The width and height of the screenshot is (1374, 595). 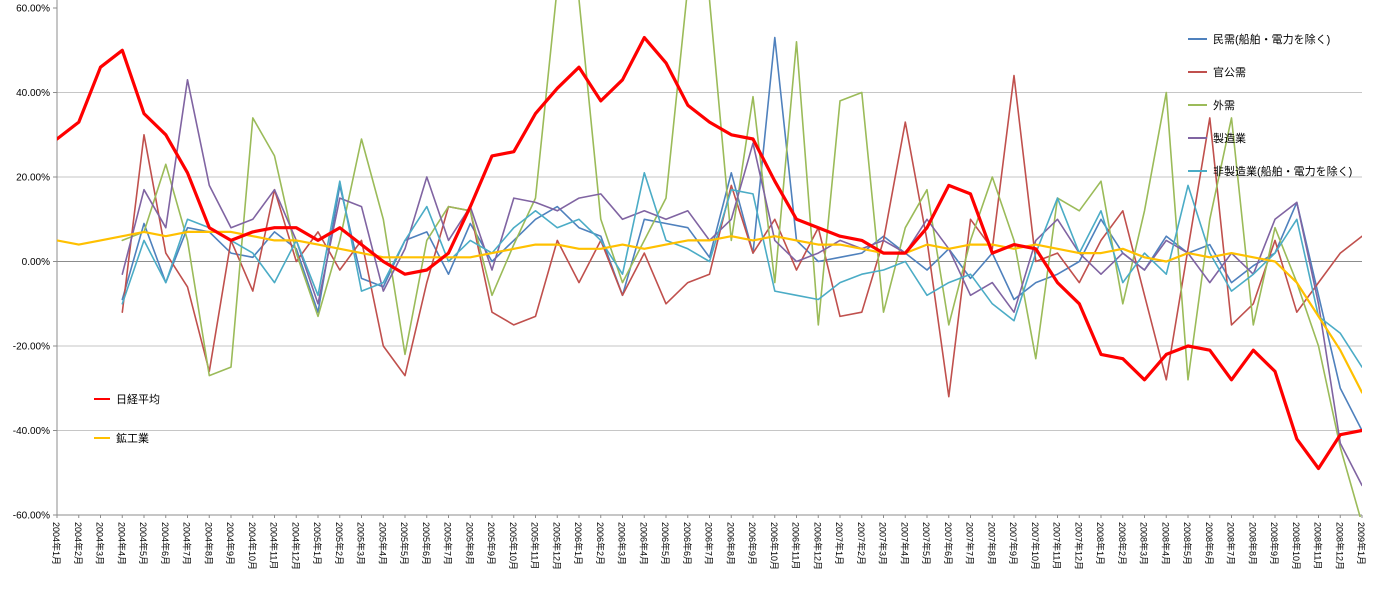 I want to click on x-axis-label: 2004年1月, so click(x=56, y=543).